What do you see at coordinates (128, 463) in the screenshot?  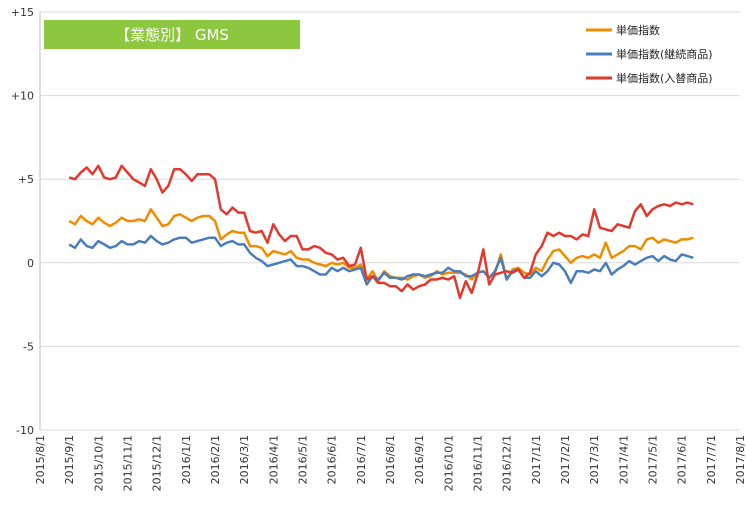 I see `x-tick-label: 2015/11/1` at bounding box center [128, 463].